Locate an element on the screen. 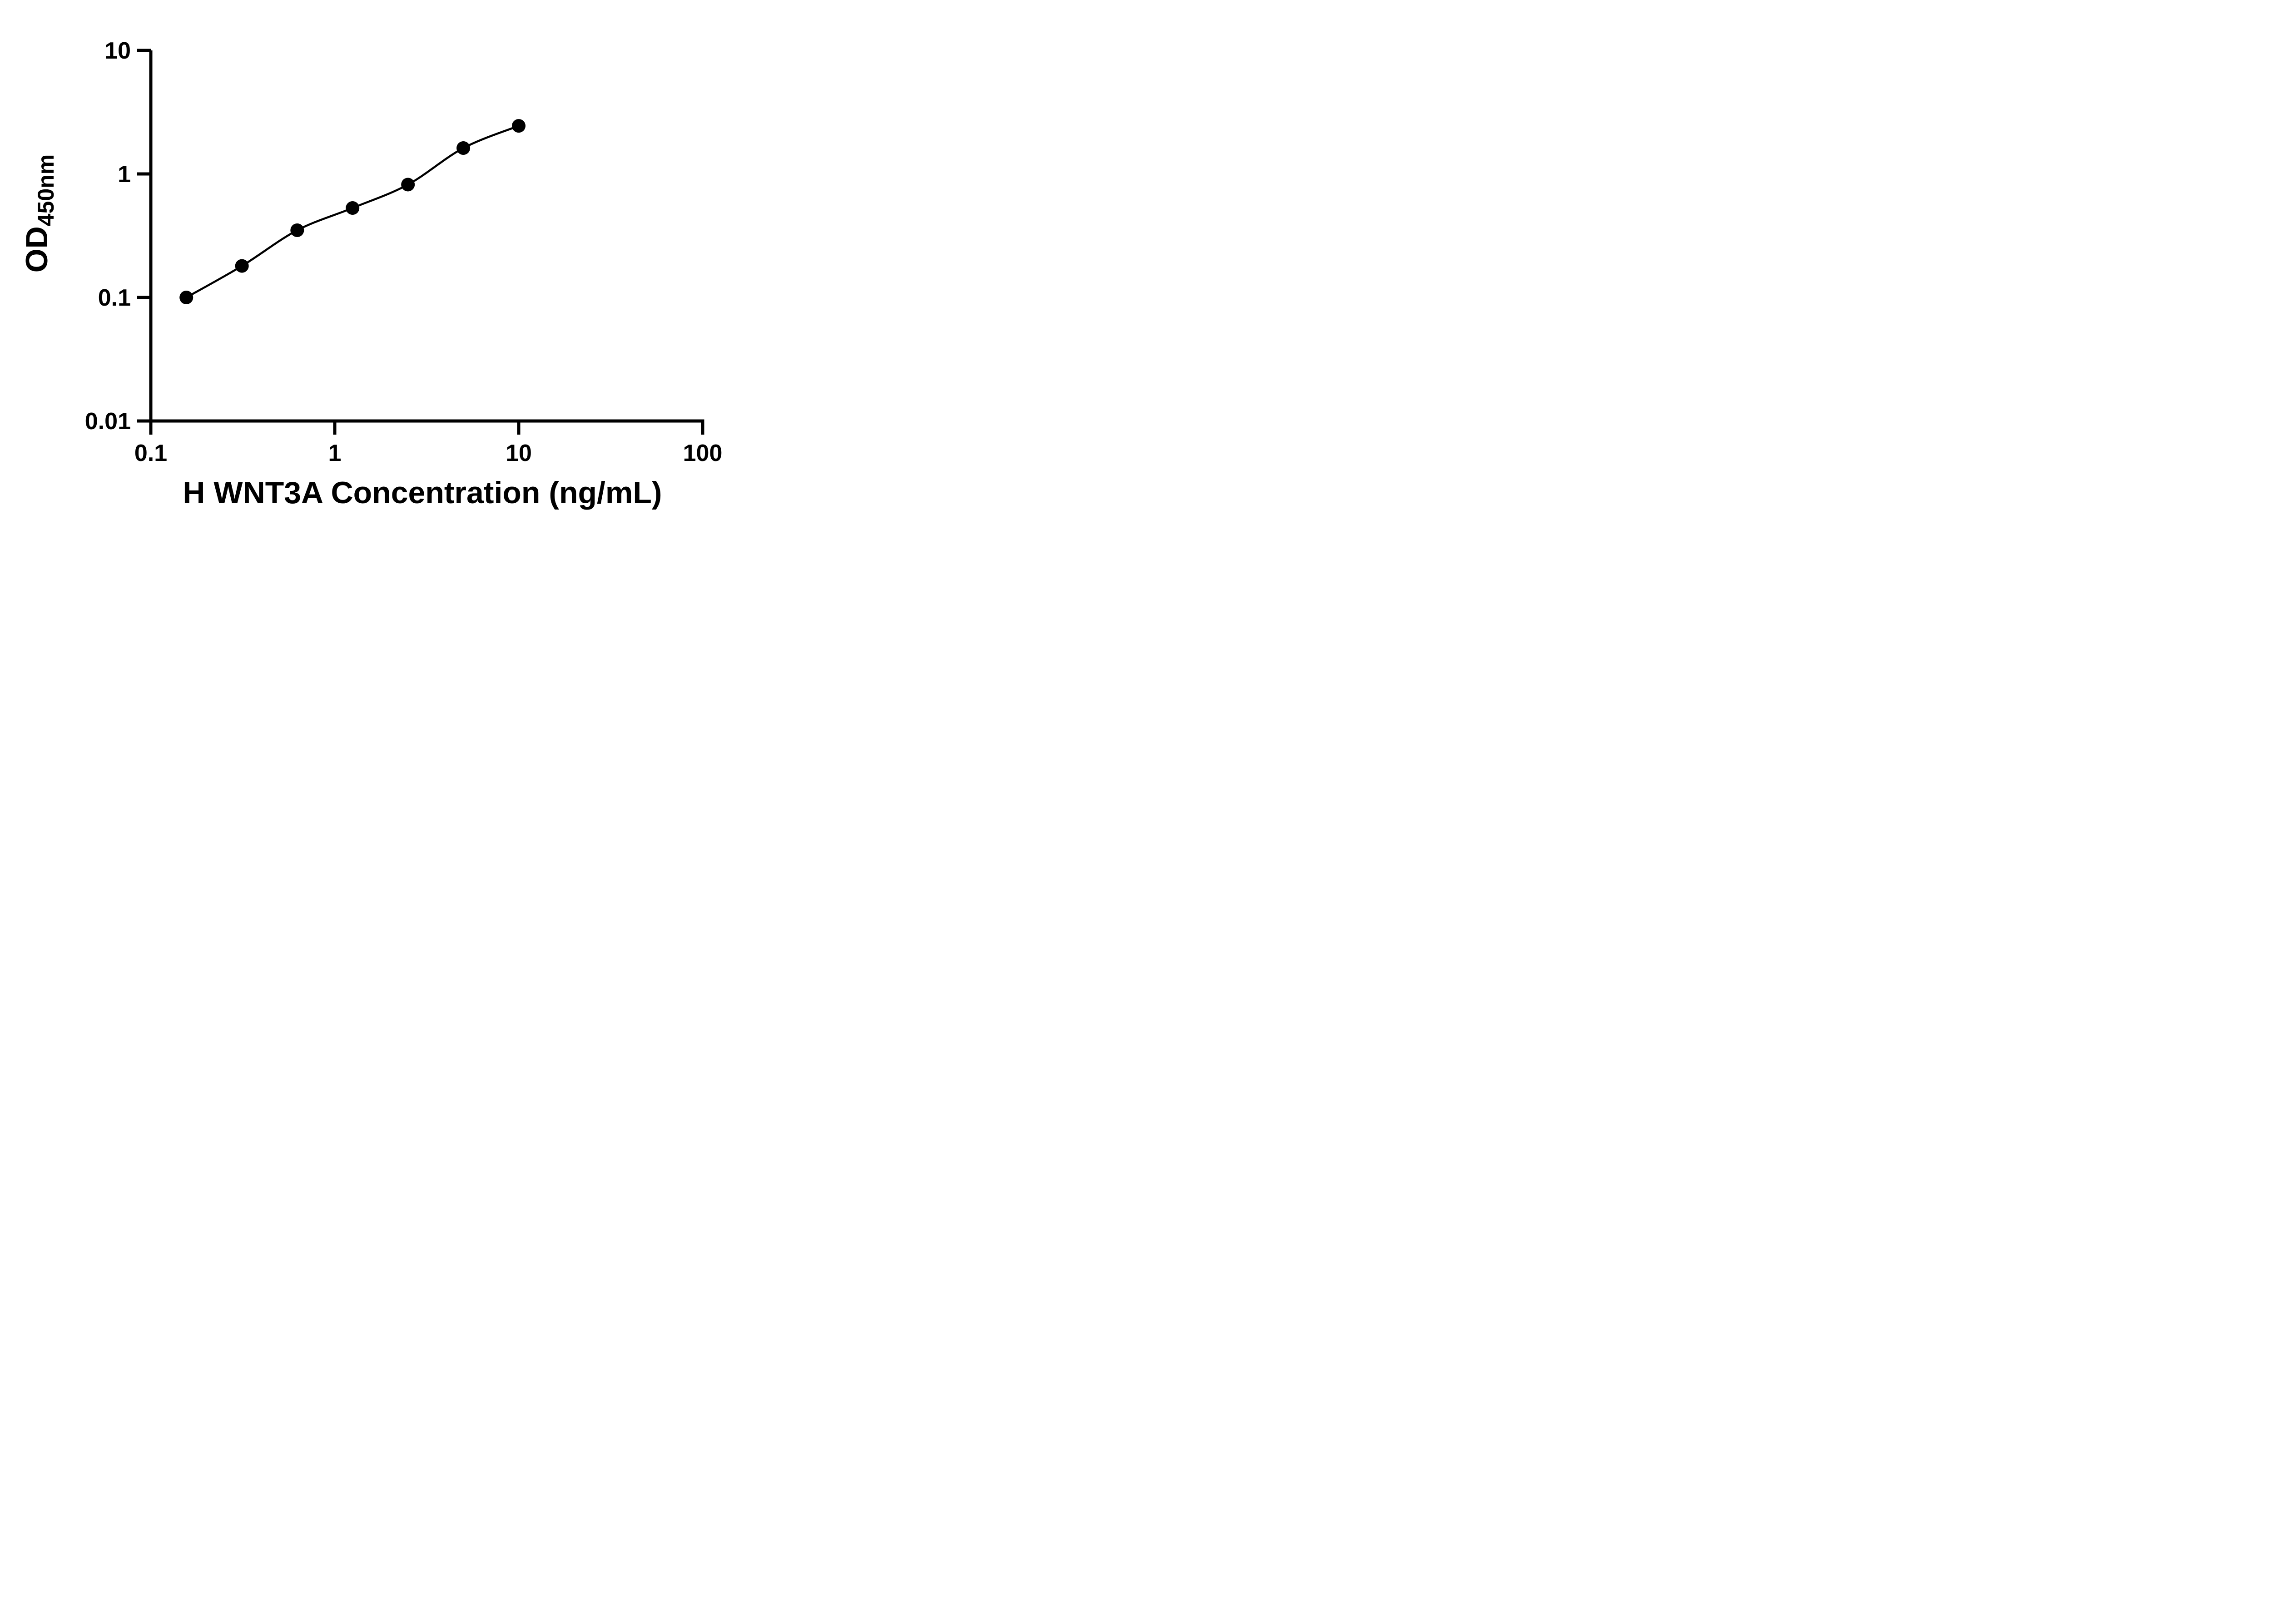 This screenshot has height=1624, width=2271. y-axis-label-sub: 450nm is located at coordinates (46, 190).